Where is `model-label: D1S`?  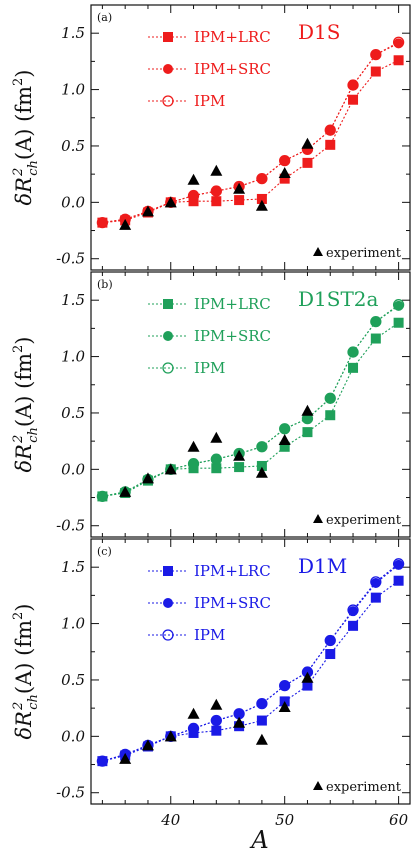
model-label: D1S is located at coordinates (319, 32).